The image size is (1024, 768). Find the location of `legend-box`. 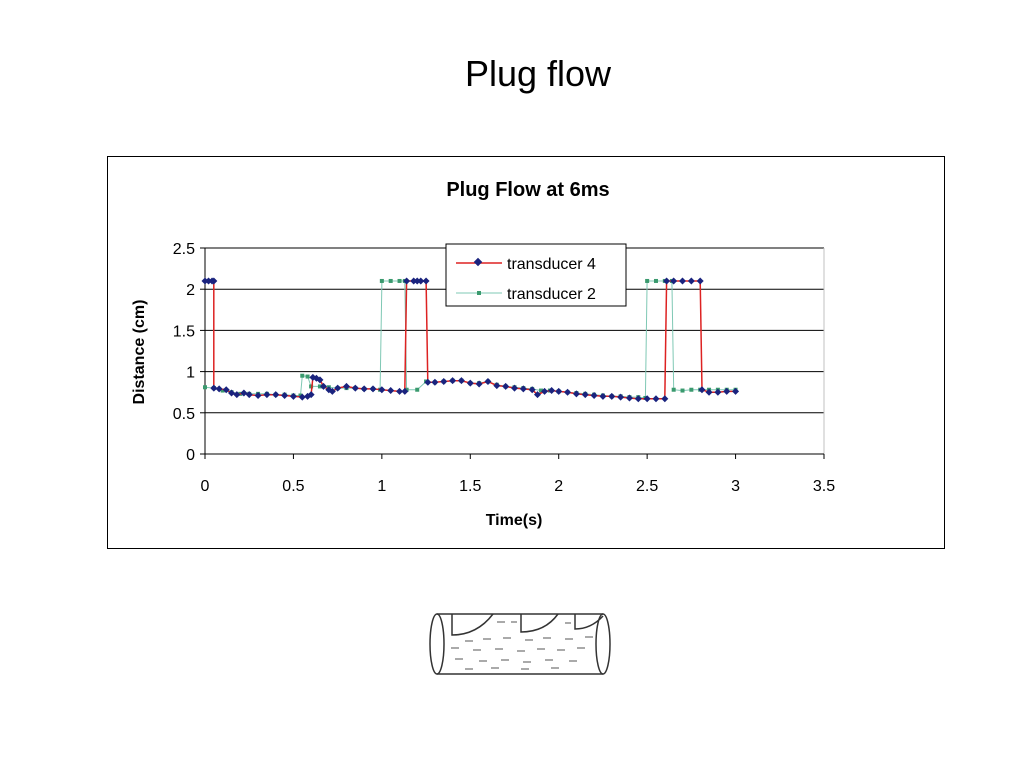

legend-box is located at coordinates (536, 275).